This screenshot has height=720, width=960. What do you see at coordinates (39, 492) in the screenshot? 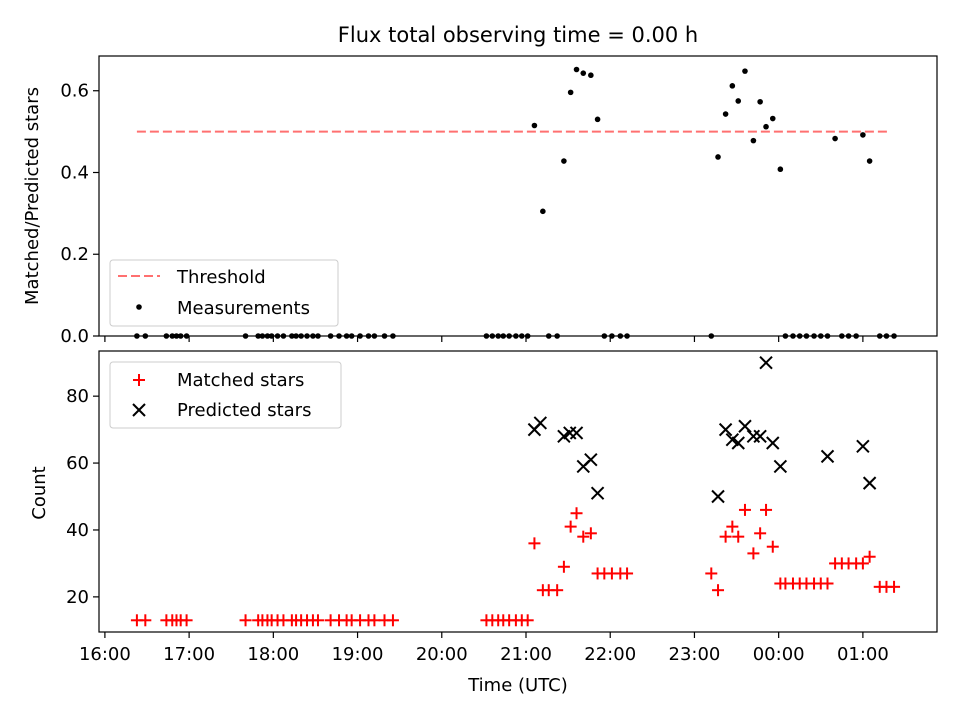
I see `bottom-y-axis-label: Count` at bounding box center [39, 492].